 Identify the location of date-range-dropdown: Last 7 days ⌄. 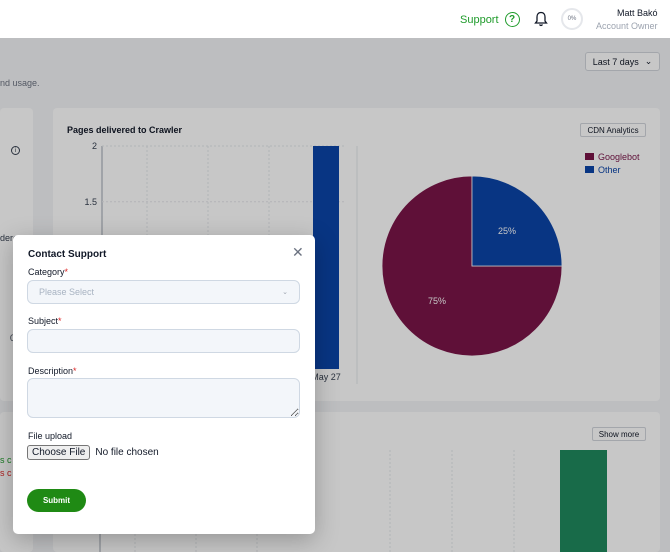
(622, 61).